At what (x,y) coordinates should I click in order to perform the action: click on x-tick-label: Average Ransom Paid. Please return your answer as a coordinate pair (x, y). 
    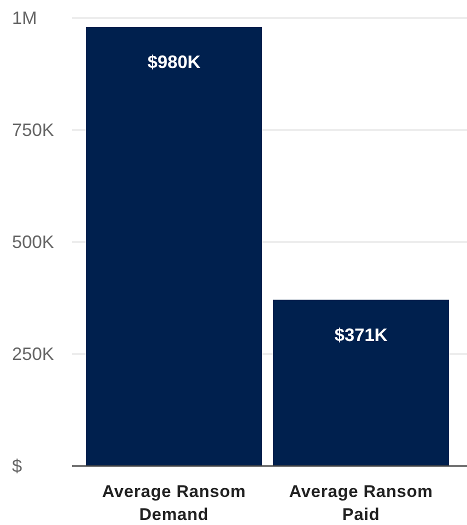
    Looking at the image, I should click on (361, 503).